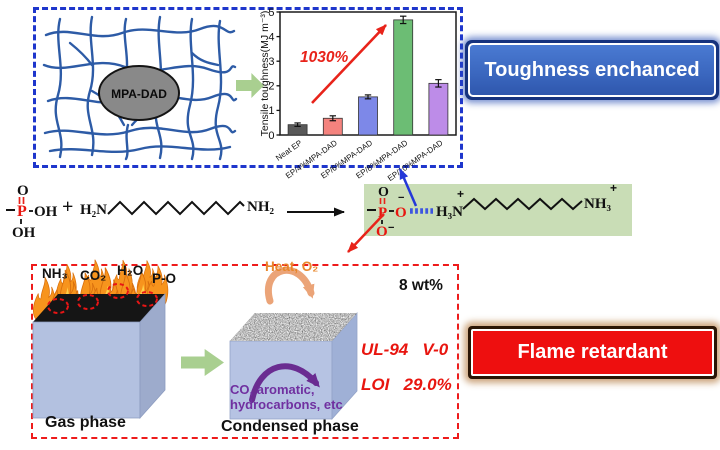 The height and width of the screenshot is (450, 720). Describe the element at coordinates (271, 13) in the screenshot. I see `y-tick-label: 5` at that location.